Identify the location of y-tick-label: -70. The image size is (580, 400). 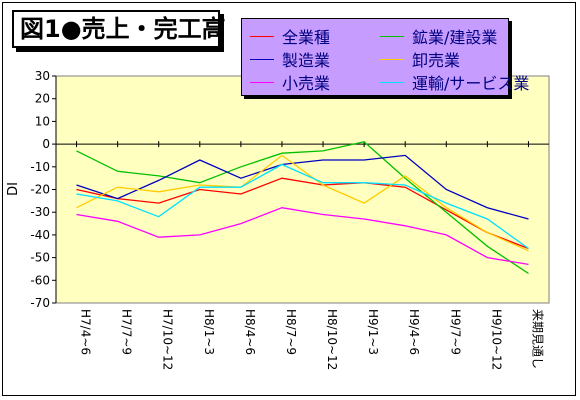
(40, 303).